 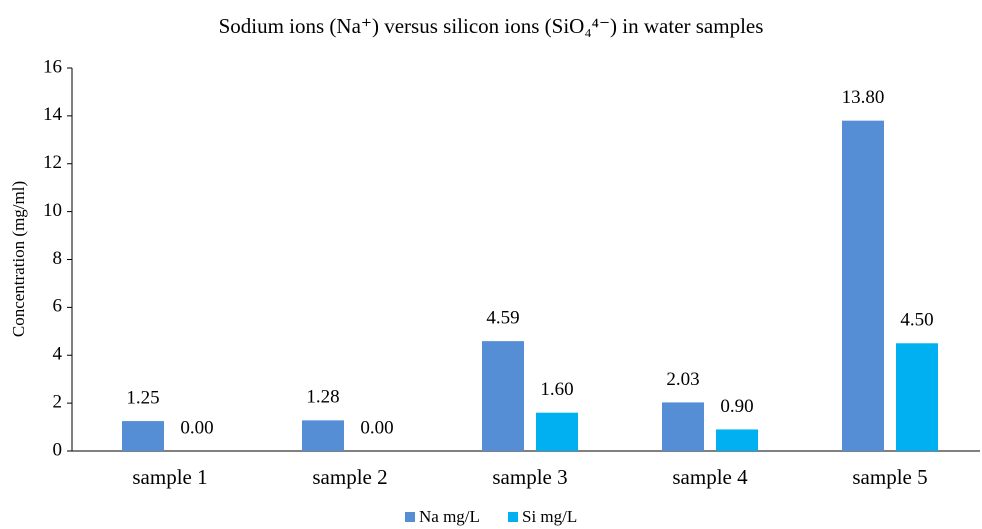 What do you see at coordinates (58, 354) in the screenshot?
I see `y-tick-label: 4` at bounding box center [58, 354].